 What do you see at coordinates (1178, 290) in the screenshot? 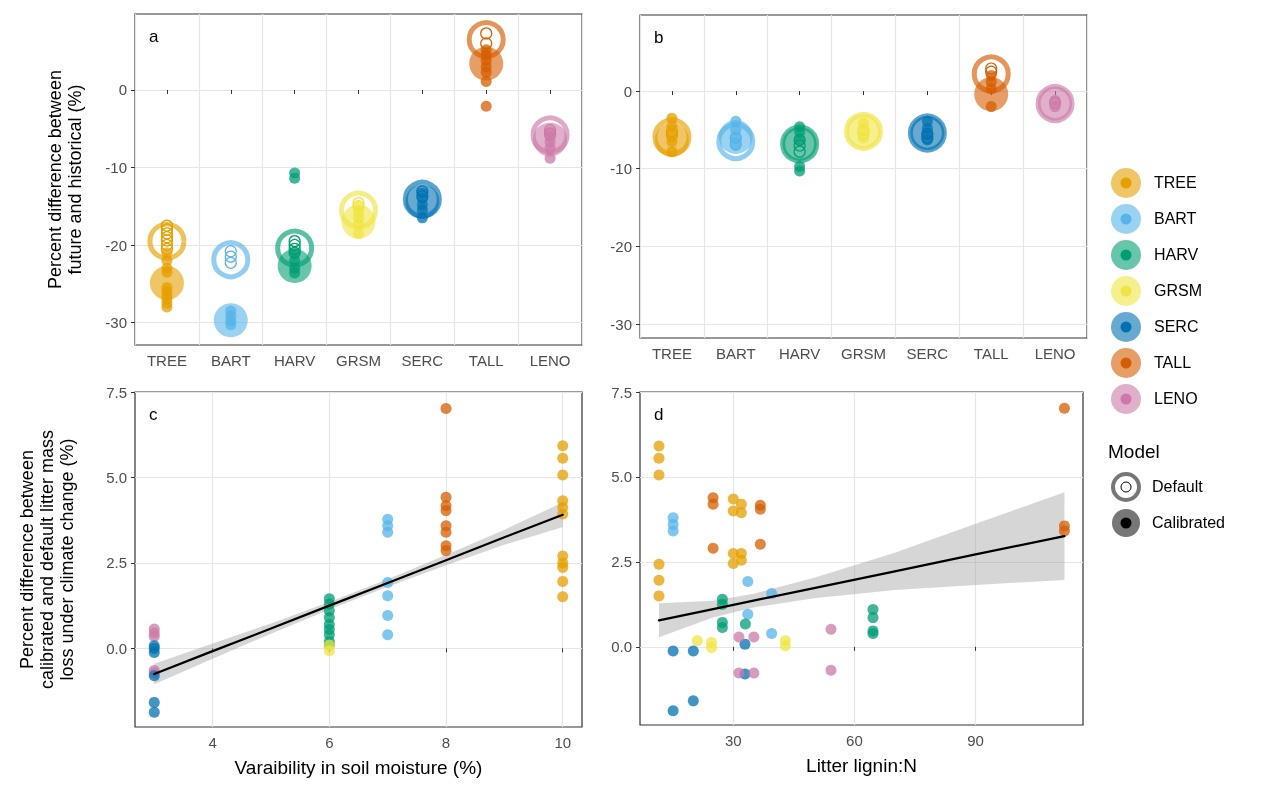
I see `category-label: GRSM` at bounding box center [1178, 290].